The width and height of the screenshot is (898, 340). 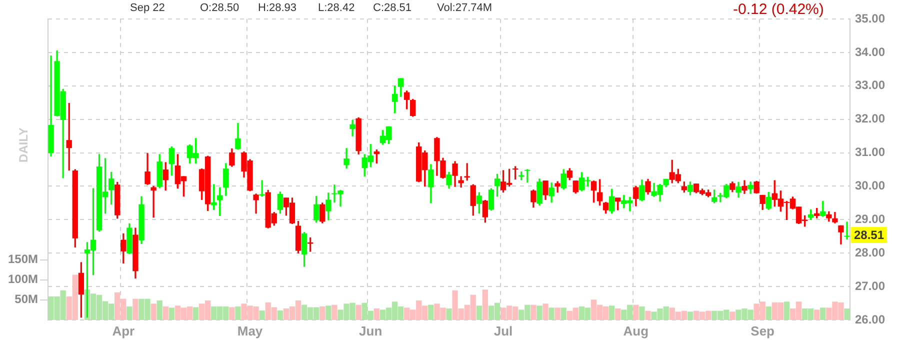 What do you see at coordinates (869, 235) in the screenshot?
I see `annotation: 28.51` at bounding box center [869, 235].